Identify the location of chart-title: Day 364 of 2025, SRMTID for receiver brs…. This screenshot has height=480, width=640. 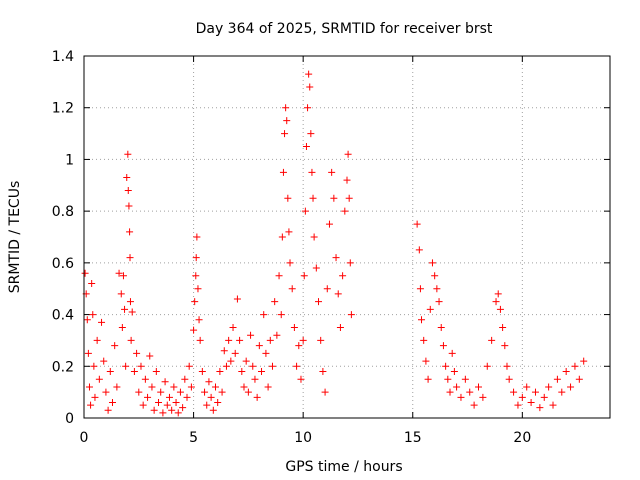
(344, 29).